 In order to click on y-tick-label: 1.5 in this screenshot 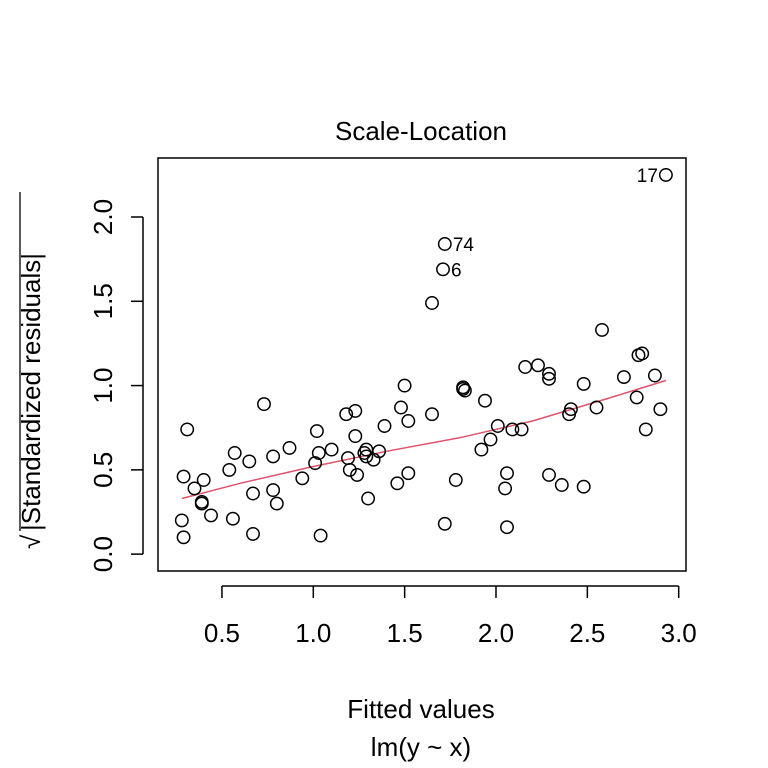, I will do `click(103, 301)`.